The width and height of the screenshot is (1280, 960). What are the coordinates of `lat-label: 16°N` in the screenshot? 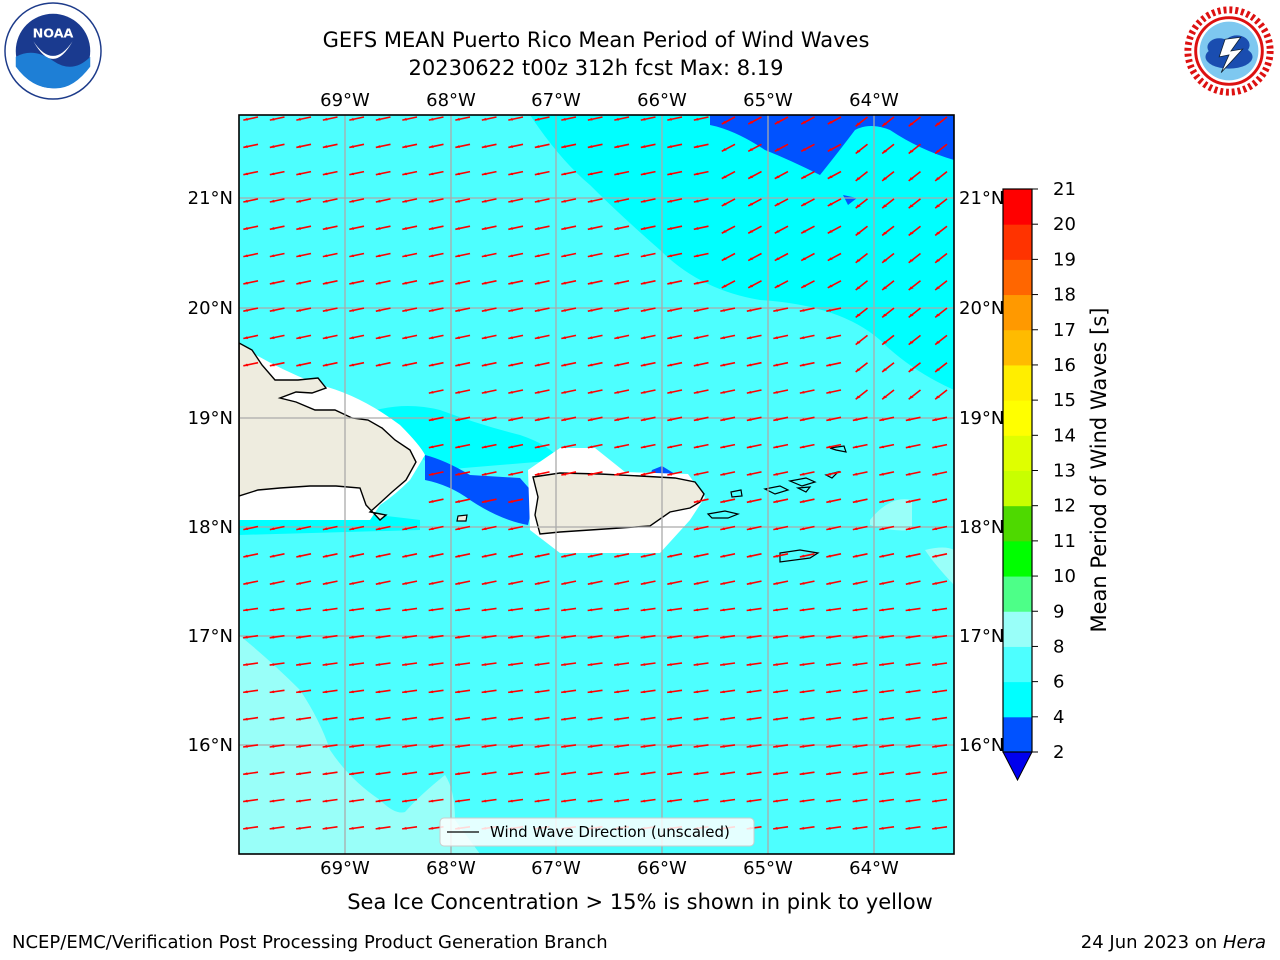 It's located at (210, 745).